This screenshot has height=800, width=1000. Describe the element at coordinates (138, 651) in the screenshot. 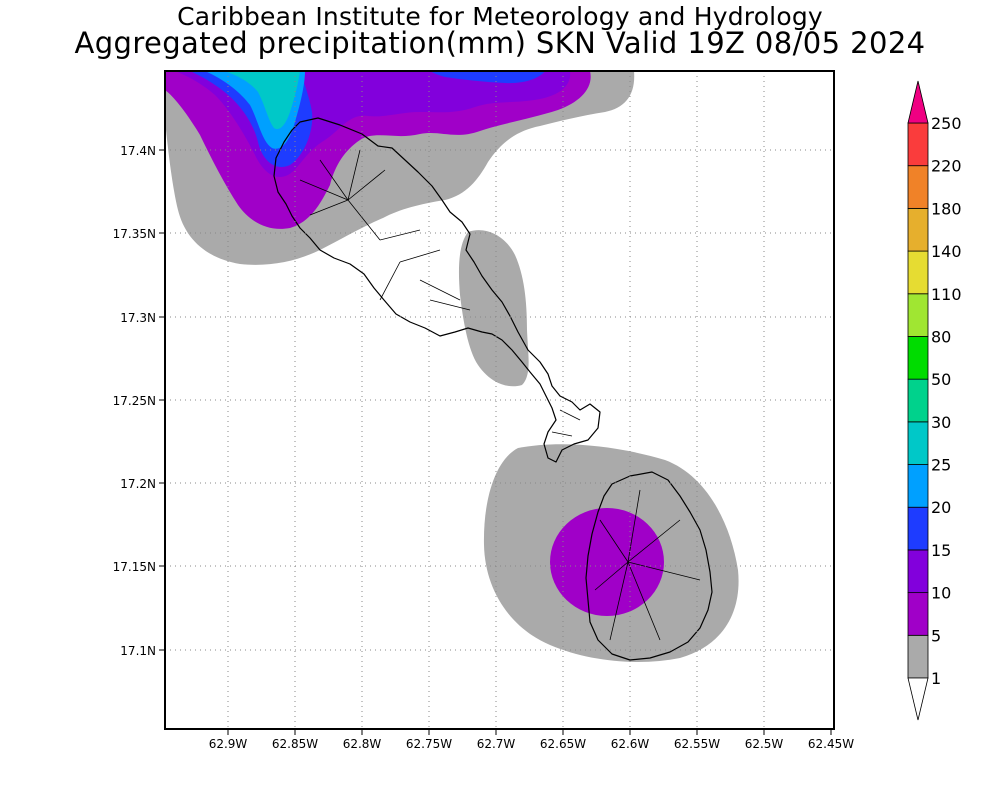

I see `y-tick-label: 17.1N` at that location.